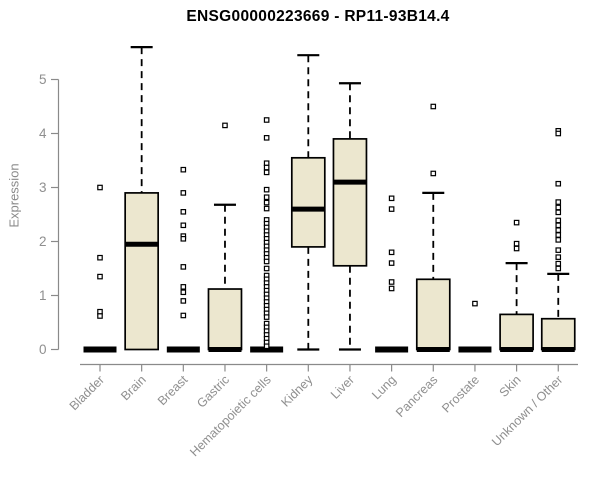 The width and height of the screenshot is (600, 500). Describe the element at coordinates (416, 396) in the screenshot. I see `x-tick-label: Pancreas` at that location.